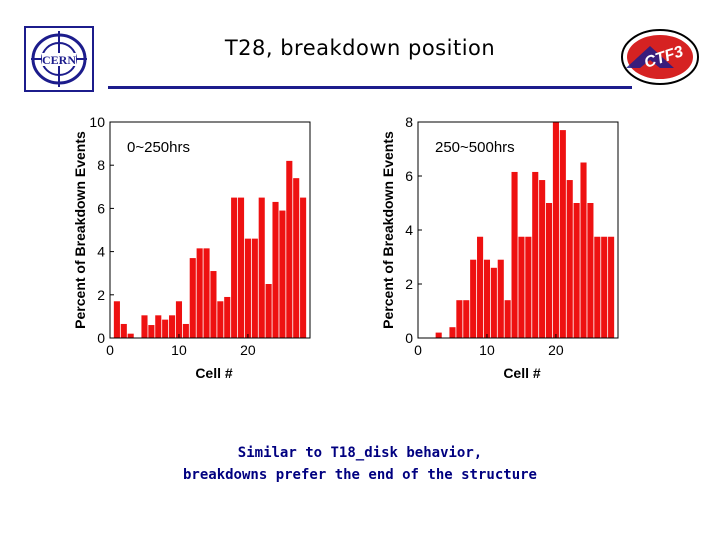 Image resolution: width=720 pixels, height=540 pixels. I want to click on y-tick-label: 10, so click(97, 122).